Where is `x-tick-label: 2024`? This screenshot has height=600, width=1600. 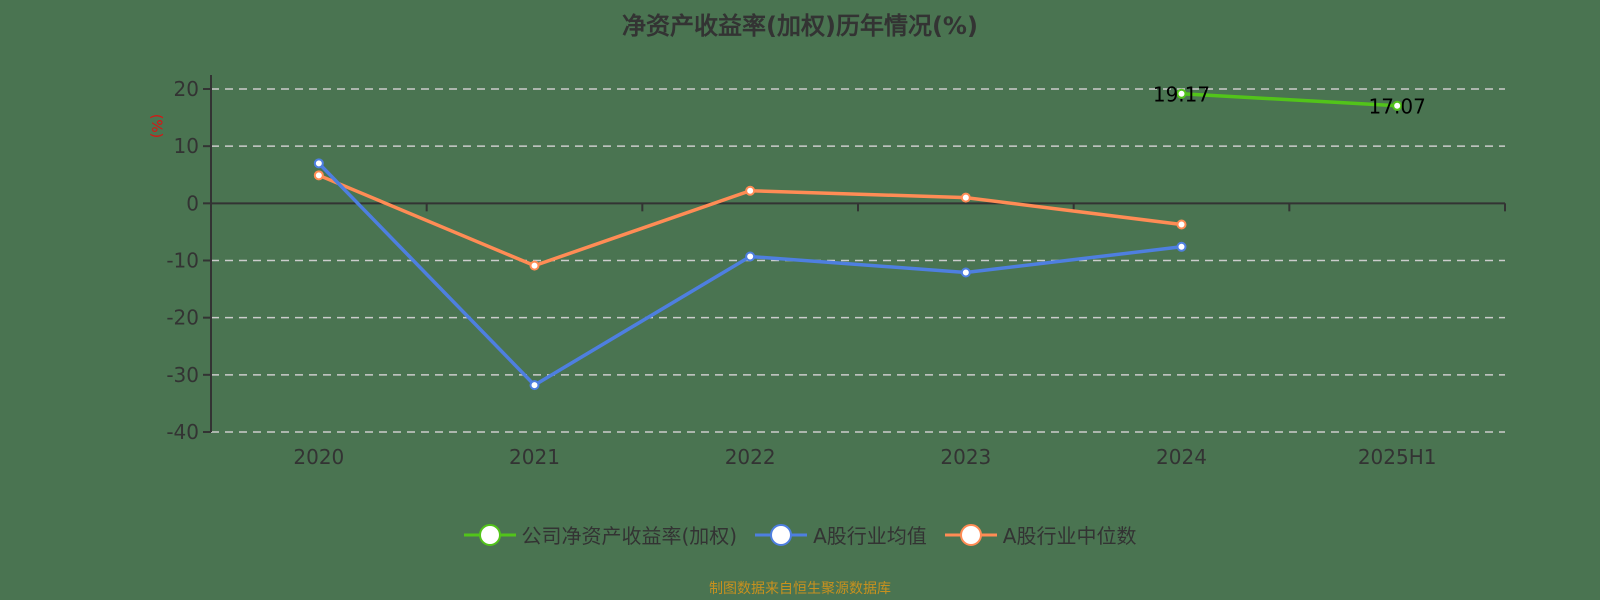 x-tick-label: 2024 is located at coordinates (1181, 457).